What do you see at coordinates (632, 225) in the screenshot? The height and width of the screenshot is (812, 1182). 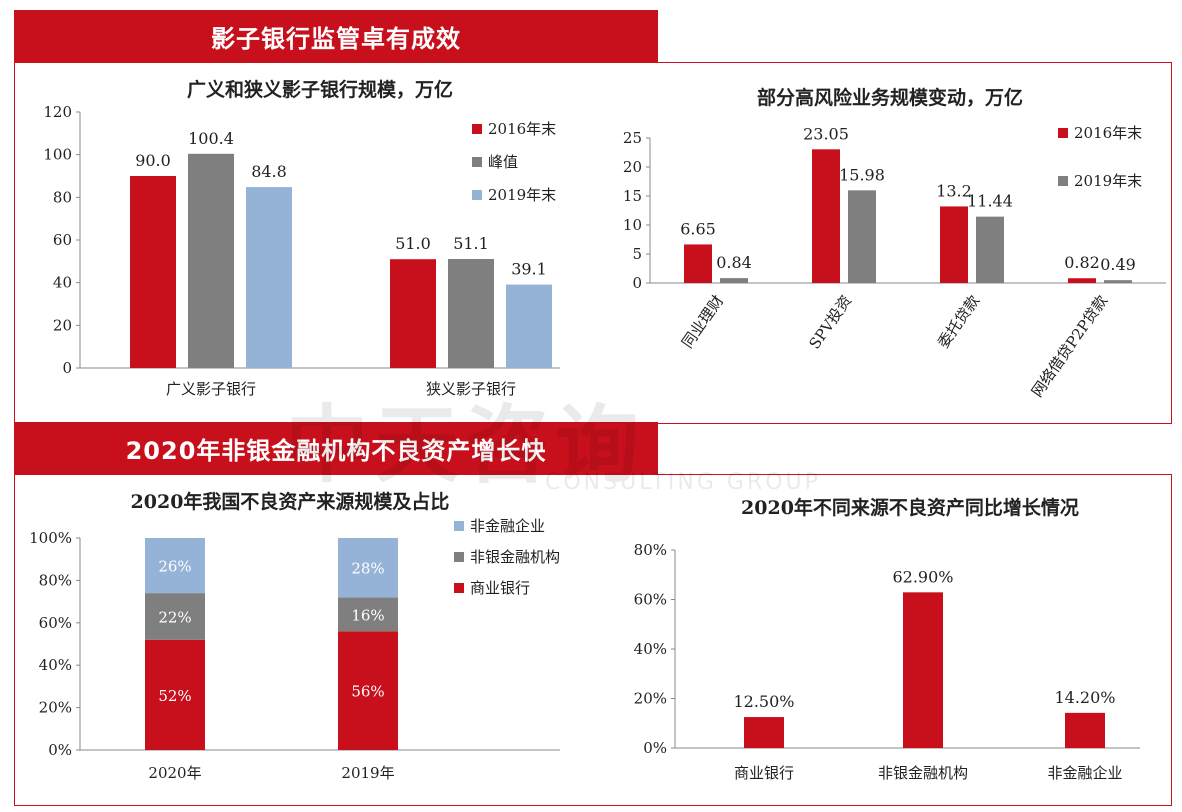 I see `y-tick-label: 10` at bounding box center [632, 225].